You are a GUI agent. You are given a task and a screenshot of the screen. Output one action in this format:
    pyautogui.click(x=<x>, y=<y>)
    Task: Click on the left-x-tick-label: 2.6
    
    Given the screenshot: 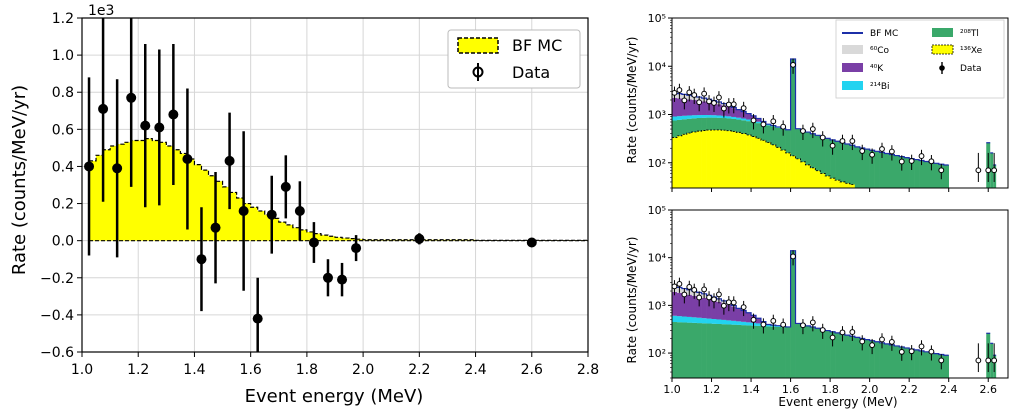 What is the action you would take?
    pyautogui.click(x=532, y=370)
    